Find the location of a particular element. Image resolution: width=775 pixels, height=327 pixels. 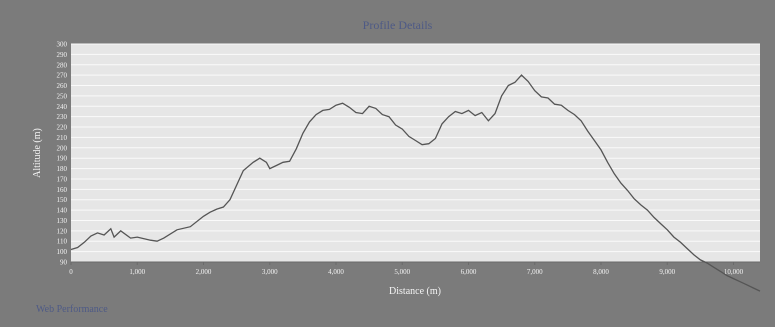

x-tick-label: 0 is located at coordinates (71, 272).